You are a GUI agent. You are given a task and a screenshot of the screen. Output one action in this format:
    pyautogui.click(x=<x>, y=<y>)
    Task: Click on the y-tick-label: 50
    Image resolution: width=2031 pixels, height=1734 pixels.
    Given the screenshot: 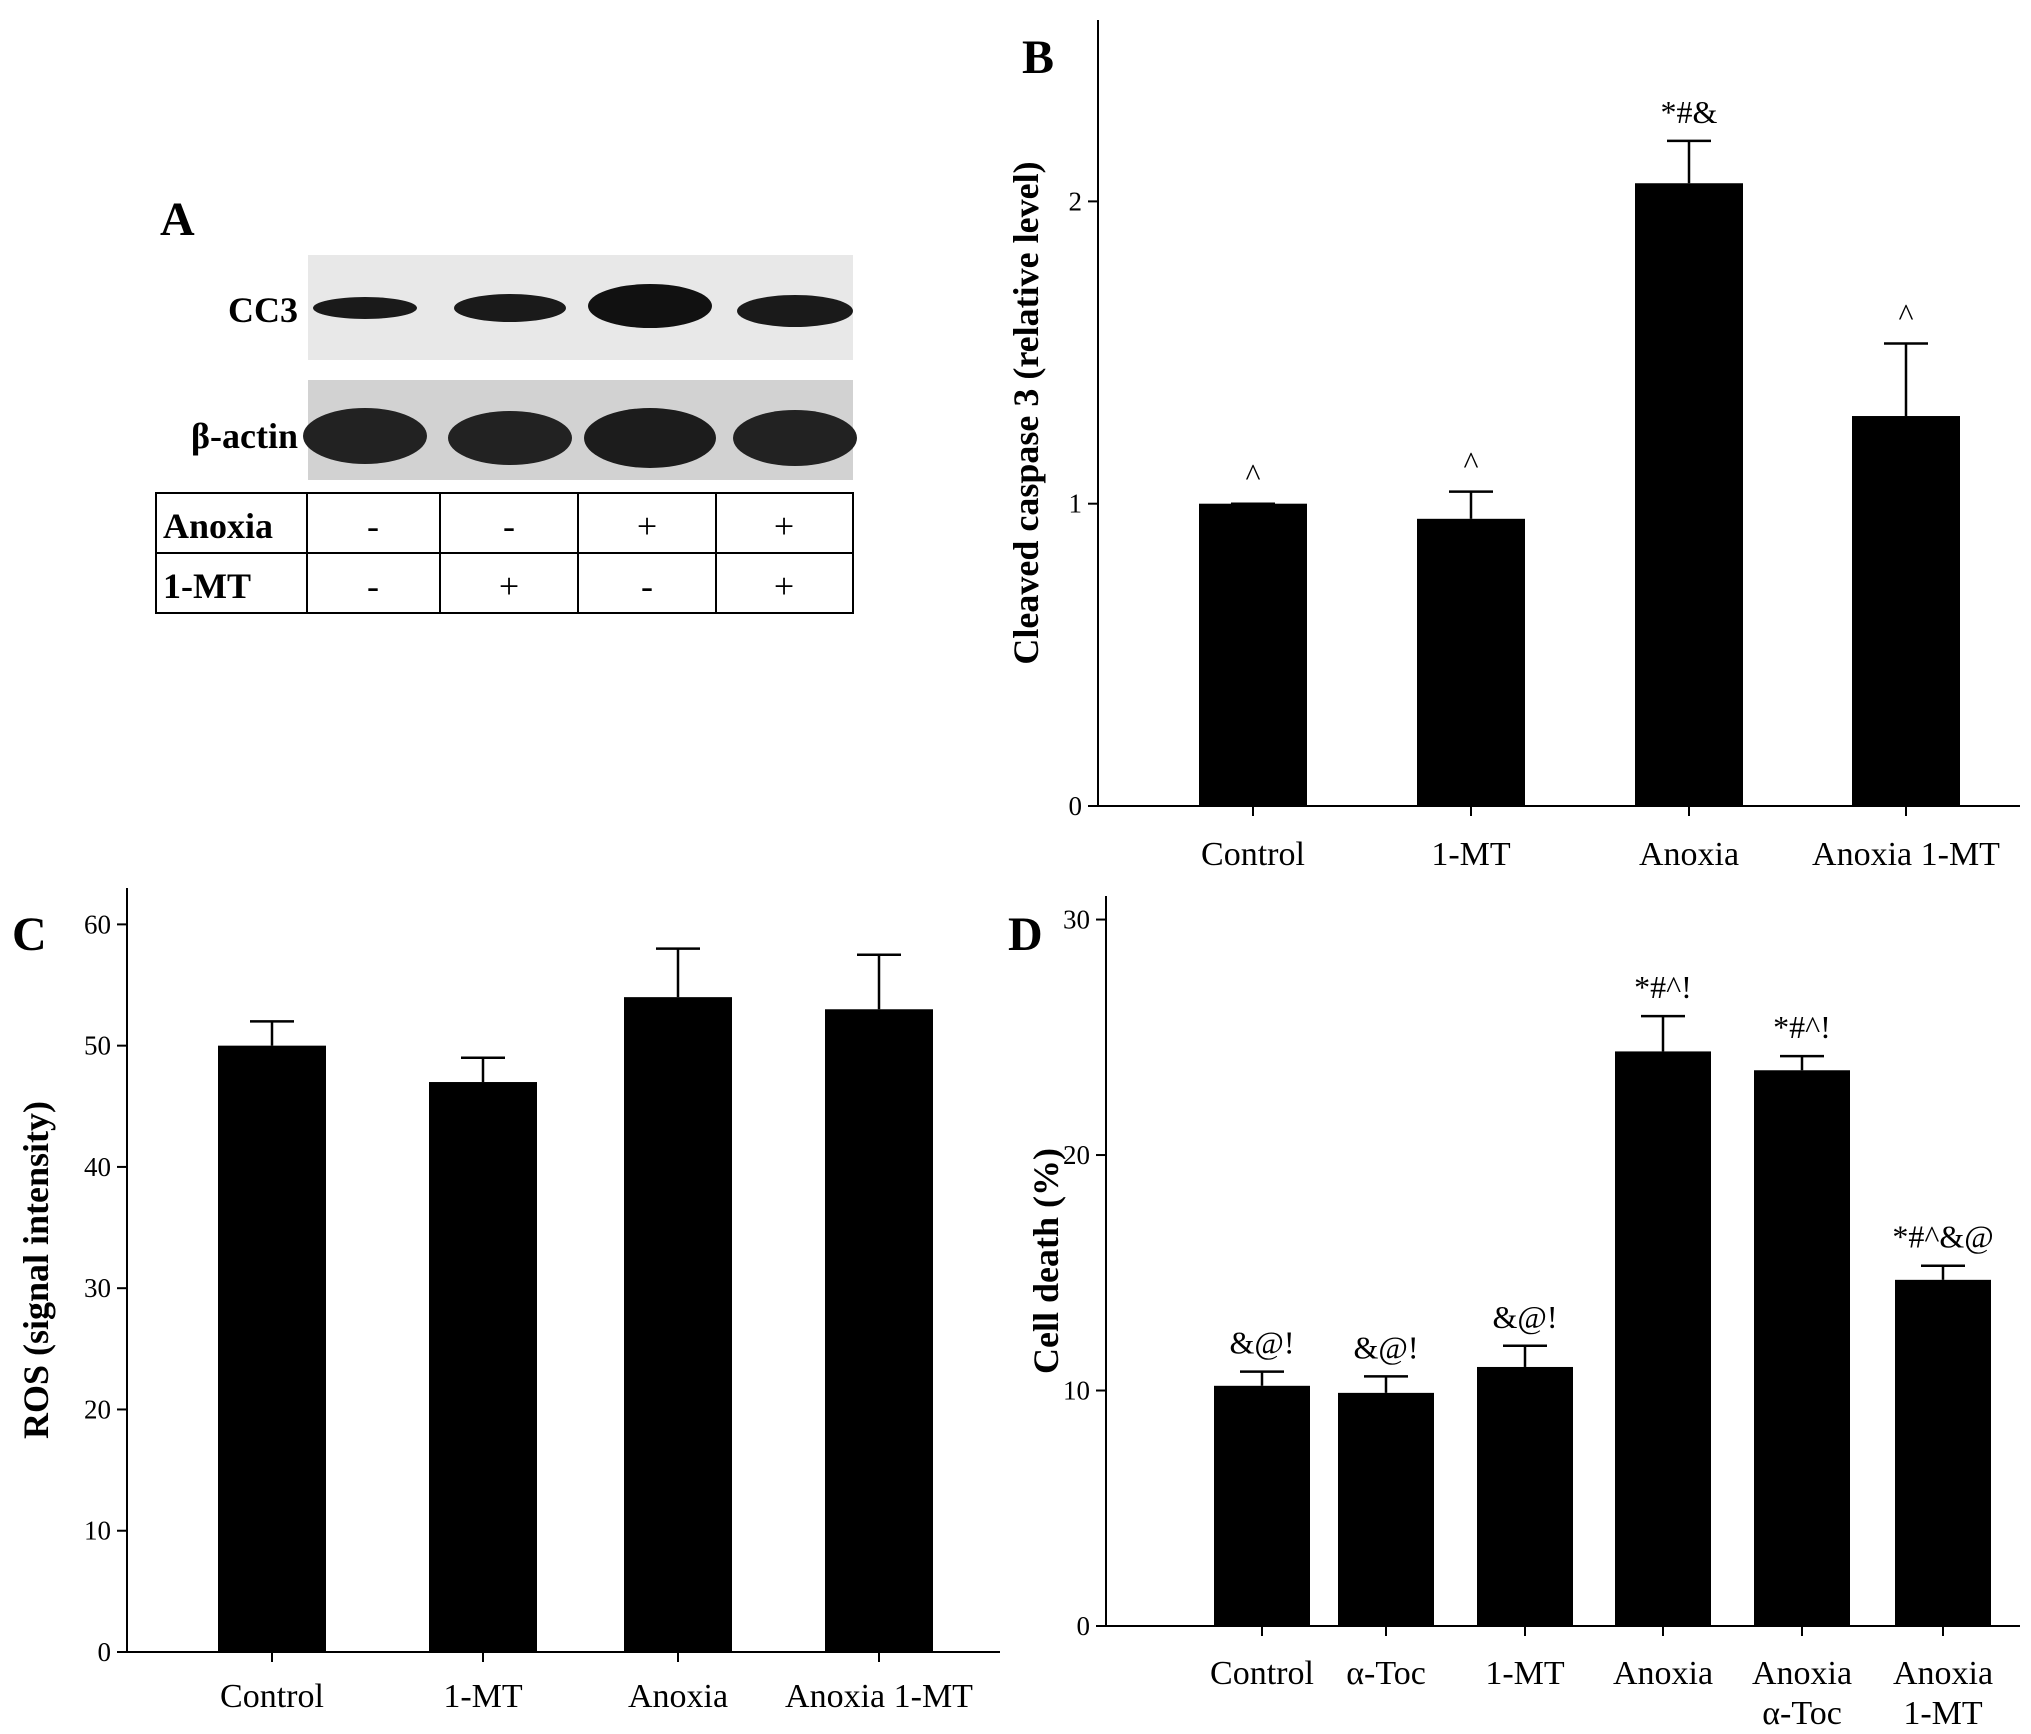 What is the action you would take?
    pyautogui.click(x=97, y=1046)
    